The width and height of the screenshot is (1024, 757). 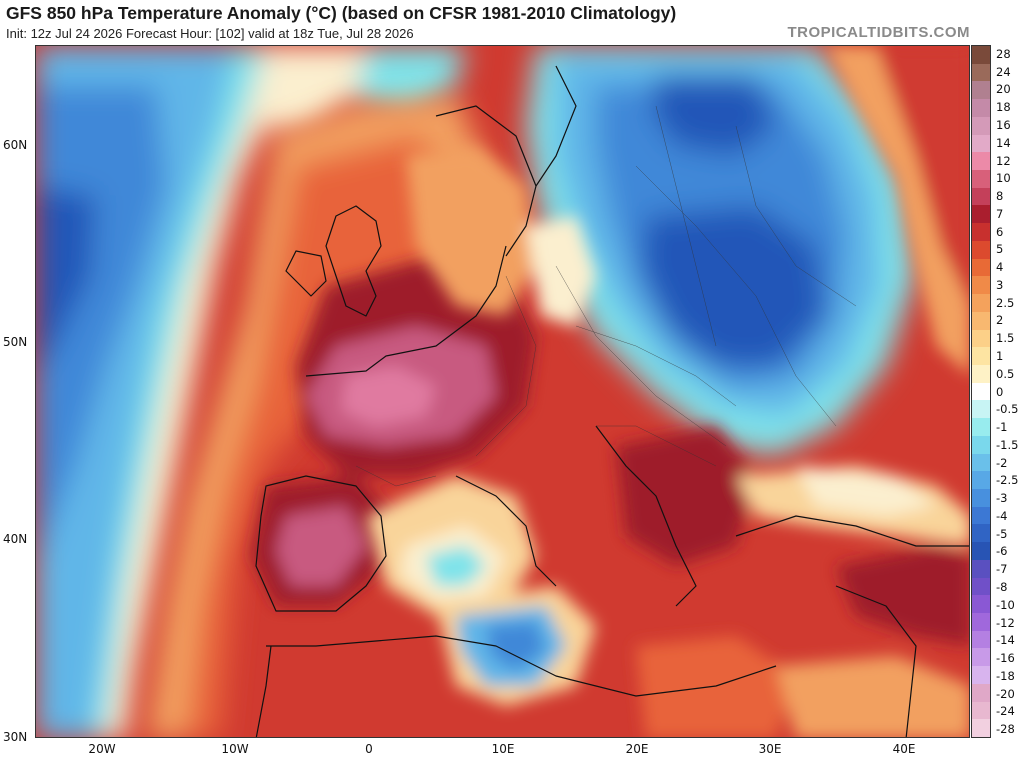 I want to click on colorbar-label: -6, so click(x=1002, y=551).